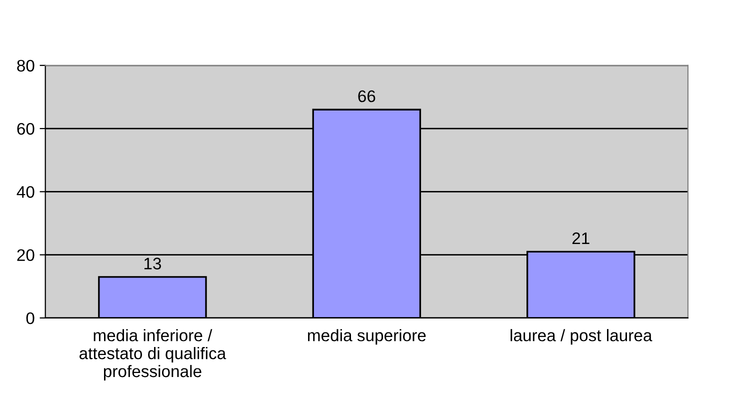 Image resolution: width=756 pixels, height=414 pixels. Describe the element at coordinates (367, 337) in the screenshot. I see `x-tick-label: media superiore` at that location.